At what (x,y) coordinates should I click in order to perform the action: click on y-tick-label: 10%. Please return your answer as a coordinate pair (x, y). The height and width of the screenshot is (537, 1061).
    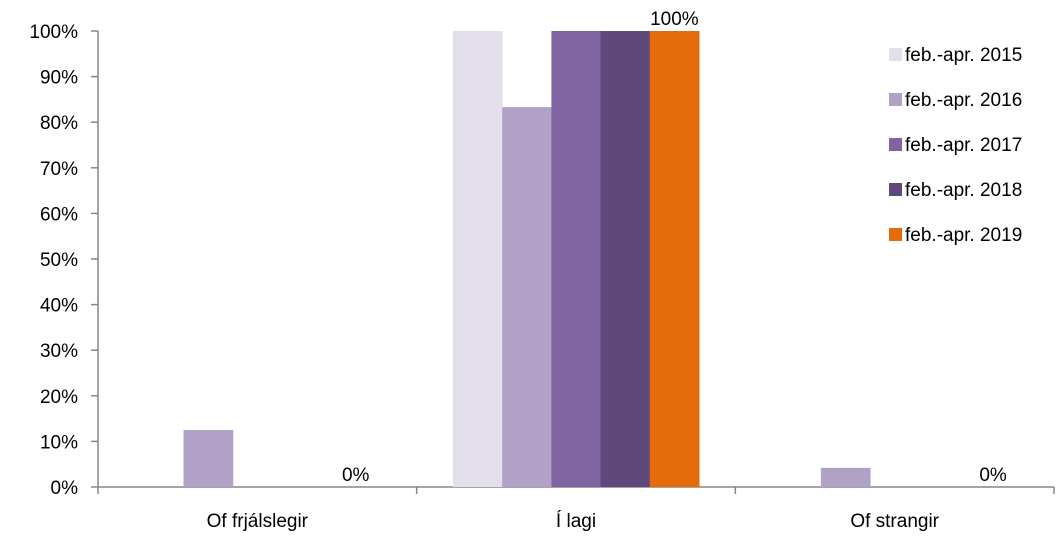
    Looking at the image, I should click on (59, 442).